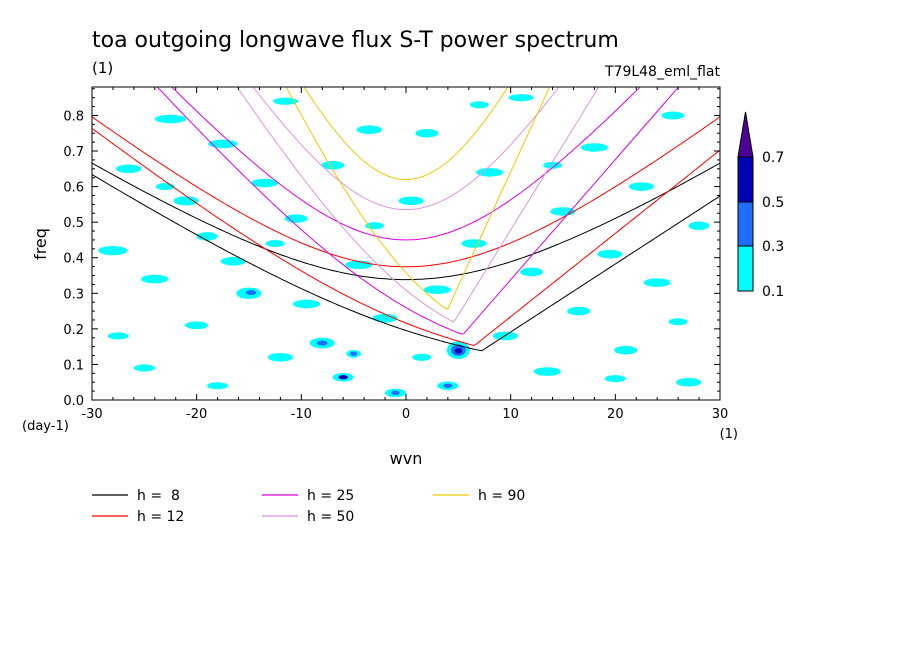  I want to click on legend-label-h90: h = 90, so click(501, 496).